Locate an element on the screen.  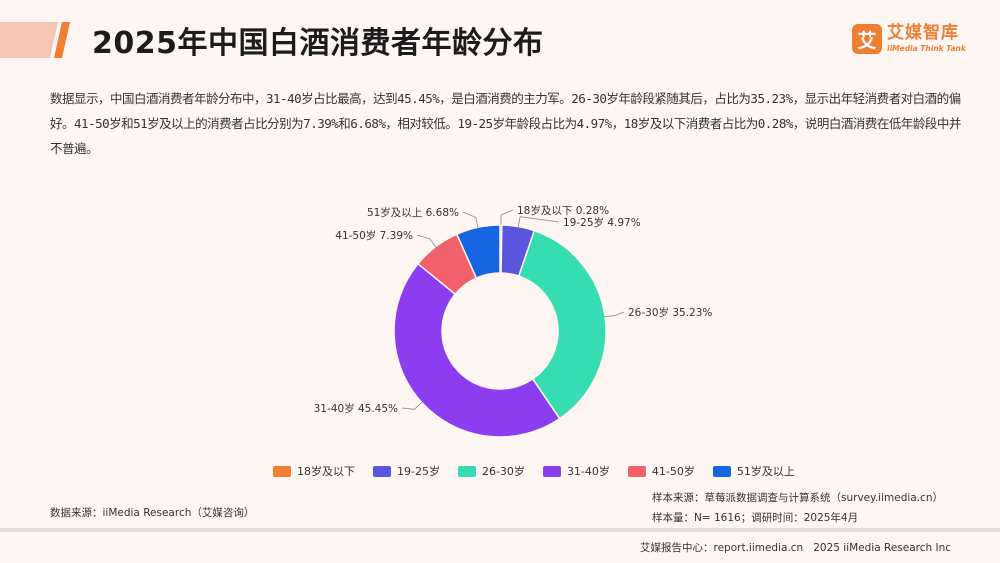
data-label-5: 51岁及以上 6.68% is located at coordinates (413, 212).